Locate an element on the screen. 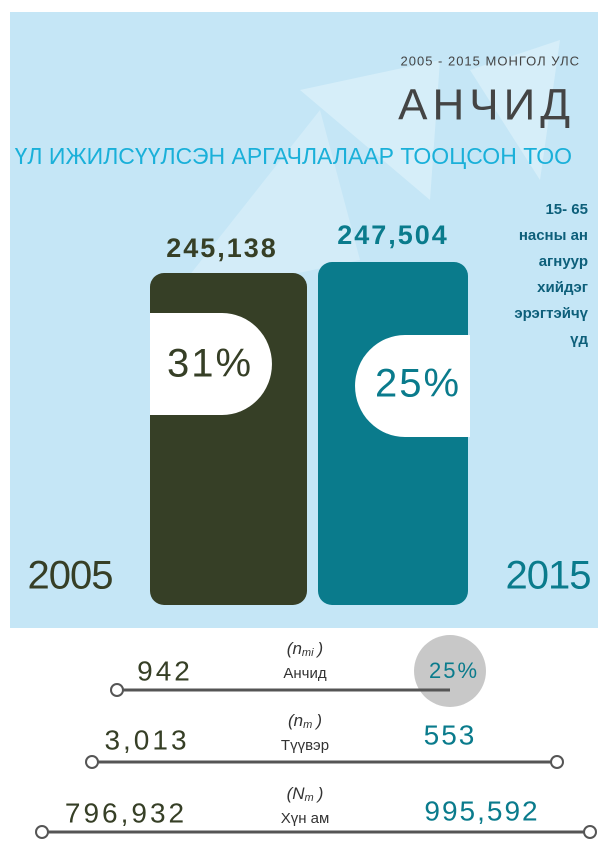 The height and width of the screenshot is (845, 599). note-line: насны ан is located at coordinates (553, 235).